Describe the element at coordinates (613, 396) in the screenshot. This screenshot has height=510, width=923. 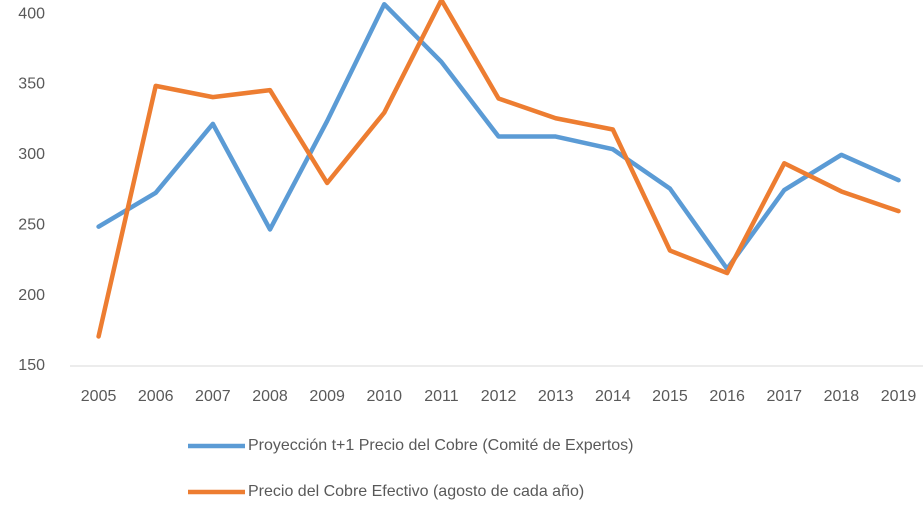
I see `x-tick-label: 2014` at that location.